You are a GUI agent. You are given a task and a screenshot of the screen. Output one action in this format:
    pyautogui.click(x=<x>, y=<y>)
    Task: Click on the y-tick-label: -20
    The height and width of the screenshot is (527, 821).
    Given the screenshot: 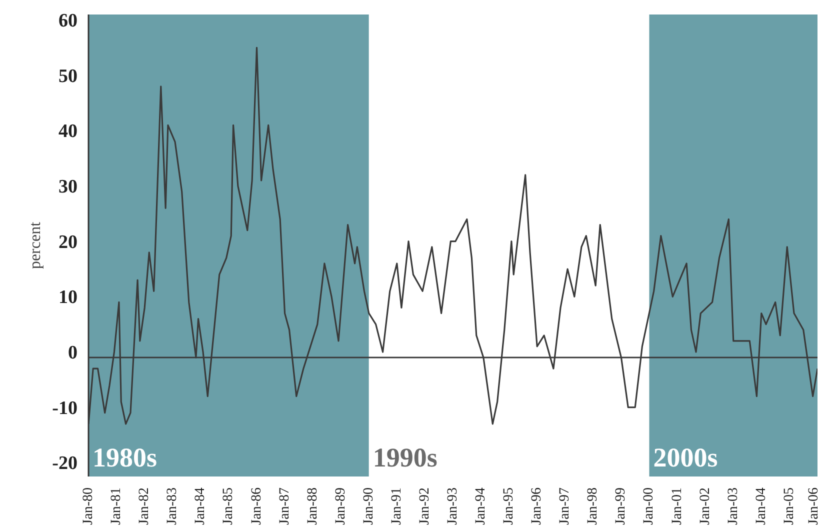 What is the action you would take?
    pyautogui.click(x=65, y=463)
    